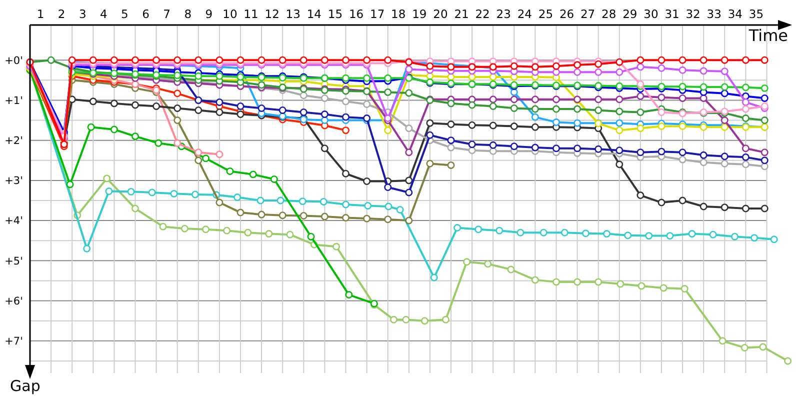 This screenshot has height=400, width=800. I want to click on x-tick-label: 28, so click(609, 14).